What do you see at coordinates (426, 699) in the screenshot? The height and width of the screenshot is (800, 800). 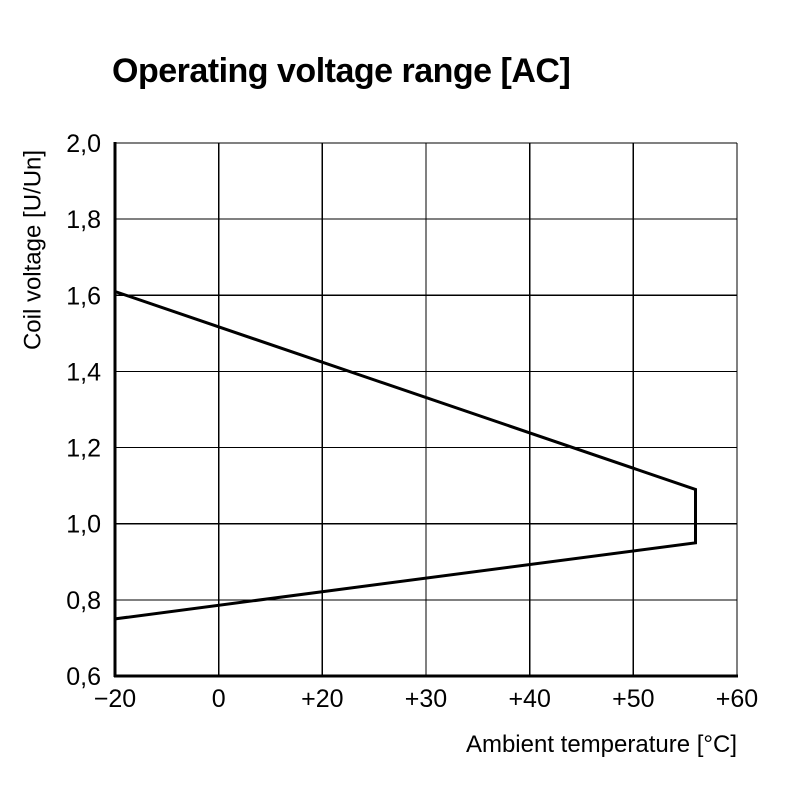 I see `x-tick-label: +30` at bounding box center [426, 699].